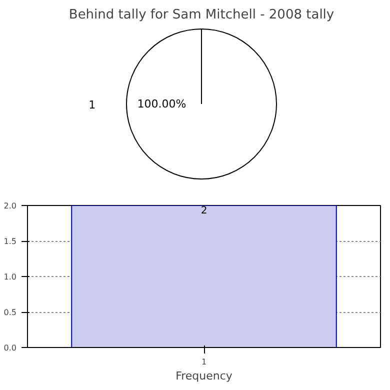  I want to click on data-label: 100.00%, so click(161, 104).